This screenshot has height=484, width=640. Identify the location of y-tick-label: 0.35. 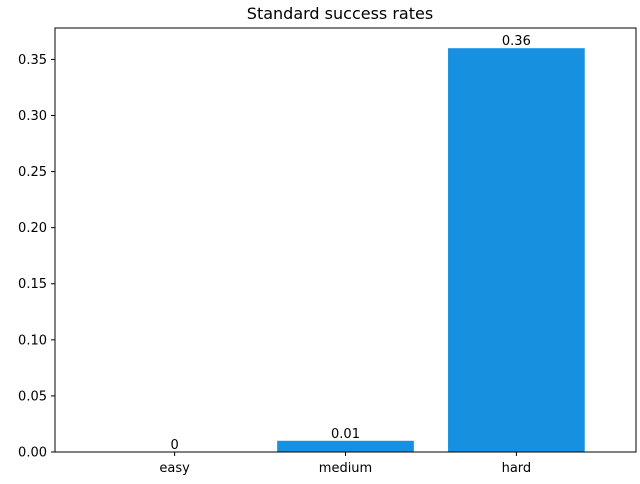
(32, 60).